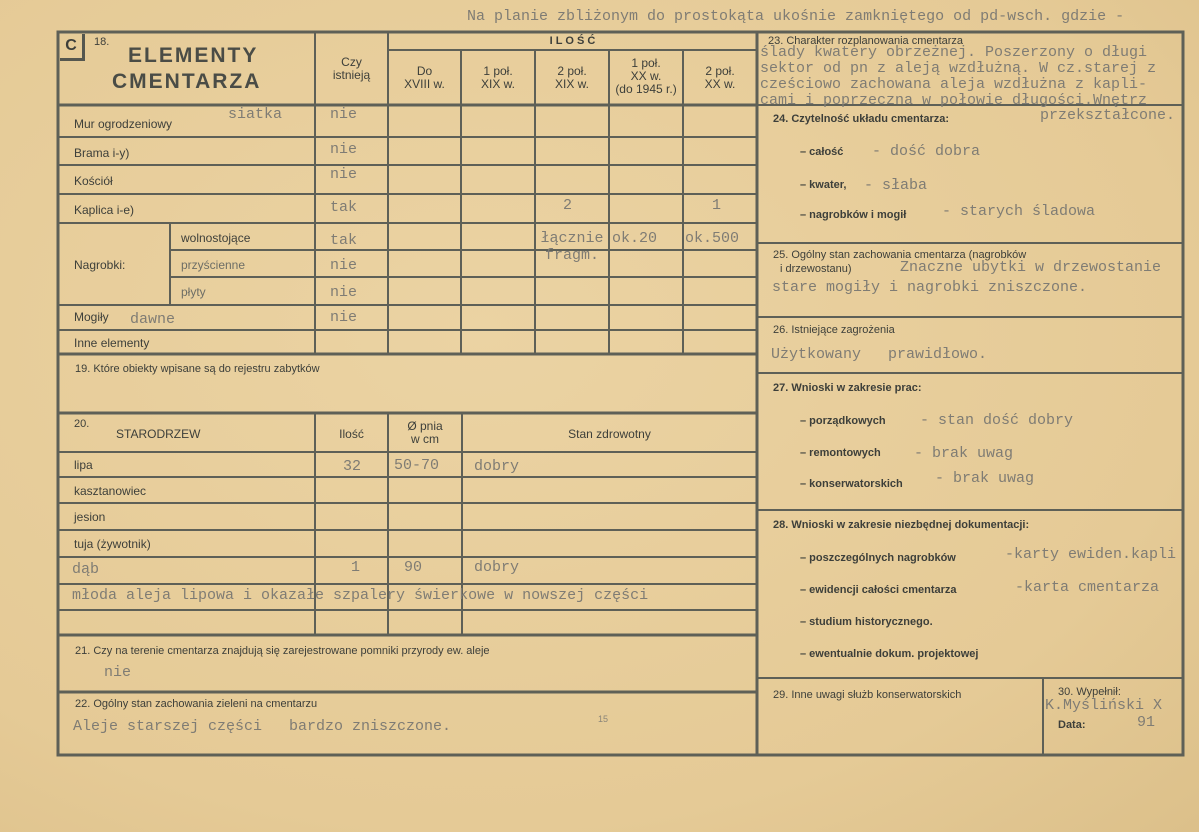 The image size is (1199, 832). I want to click on item-value: - słaba, so click(896, 185).